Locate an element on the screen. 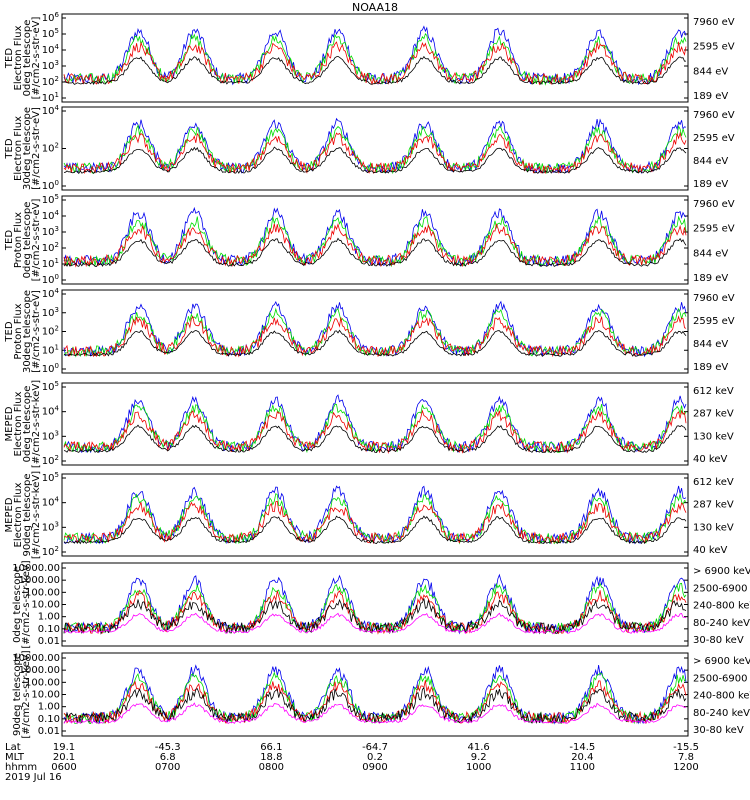  x-tick-hhmm: 1100 is located at coordinates (582, 767).